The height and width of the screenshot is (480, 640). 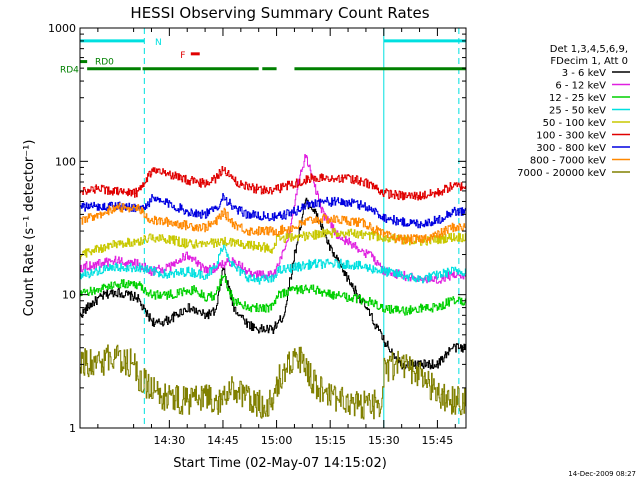 What do you see at coordinates (69, 71) in the screenshot?
I see `flag-label-rd4: RD4` at bounding box center [69, 71].